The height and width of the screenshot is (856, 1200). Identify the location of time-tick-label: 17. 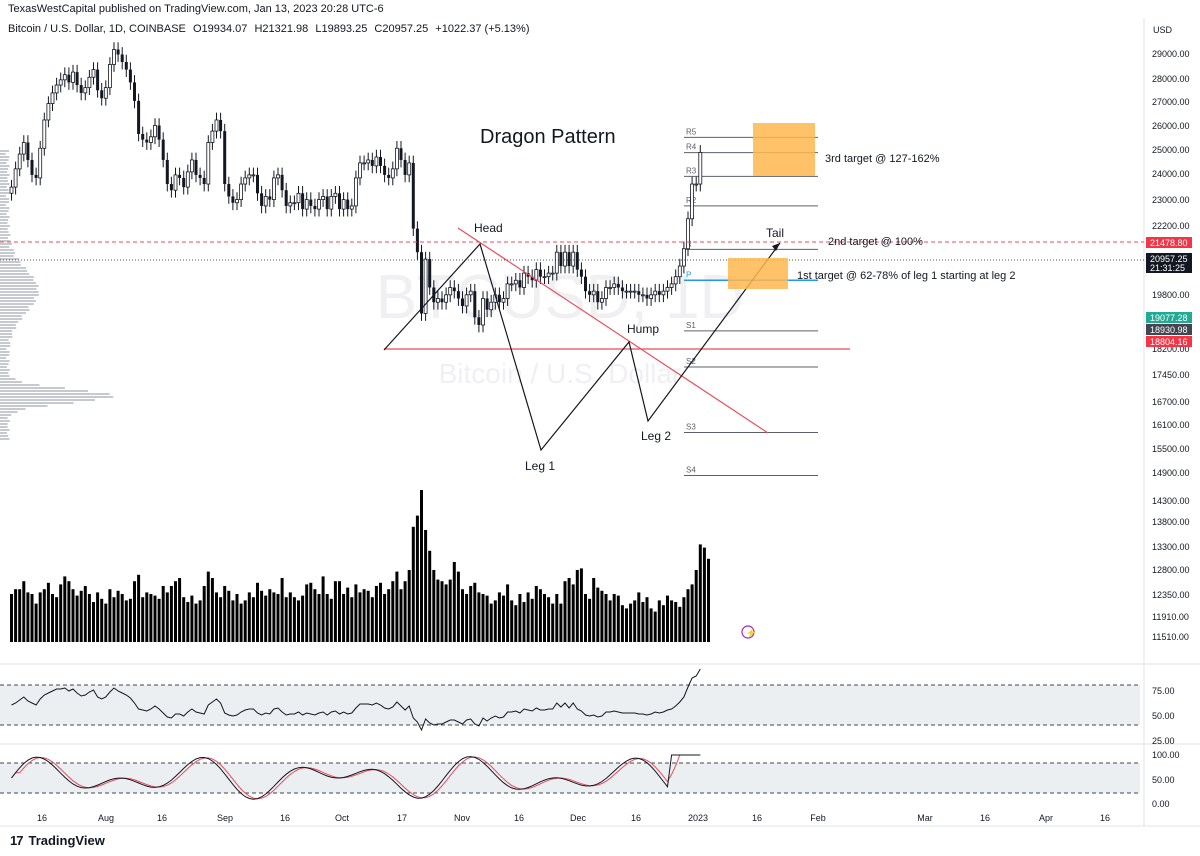
(402, 818).